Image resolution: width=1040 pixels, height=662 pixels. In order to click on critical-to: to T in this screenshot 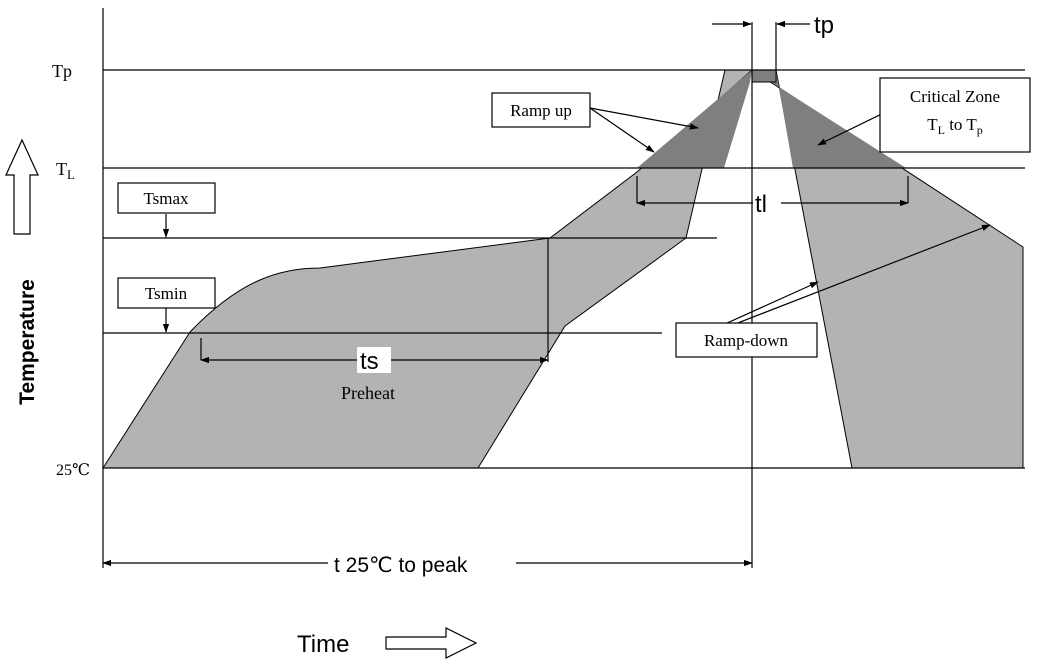, I will do `click(961, 124)`.